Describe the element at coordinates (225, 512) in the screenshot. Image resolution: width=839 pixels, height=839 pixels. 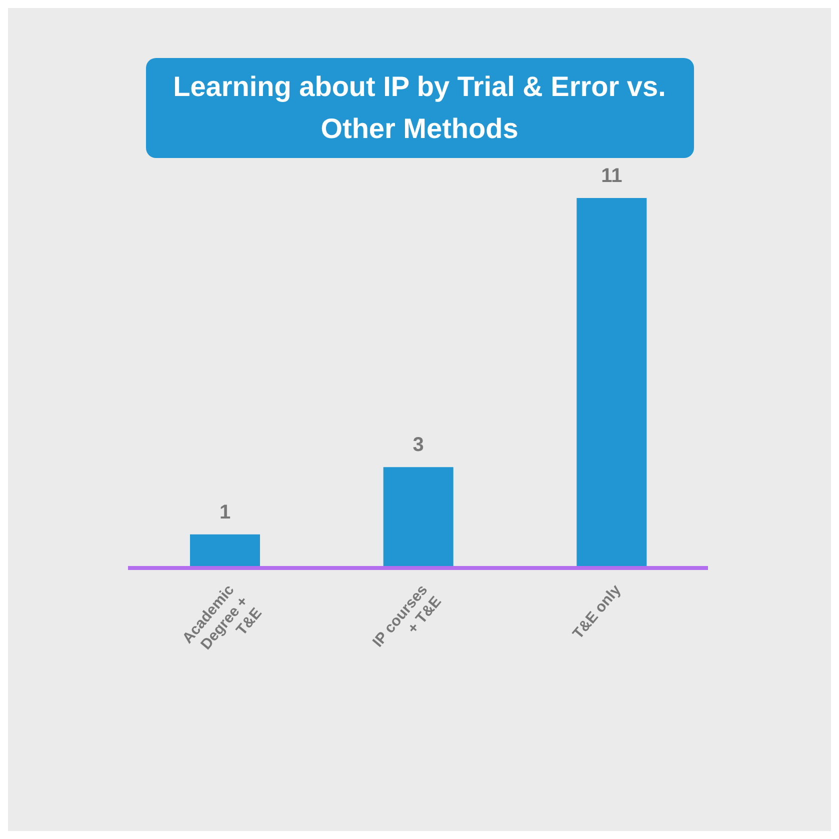
I see `data-label: 1` at that location.